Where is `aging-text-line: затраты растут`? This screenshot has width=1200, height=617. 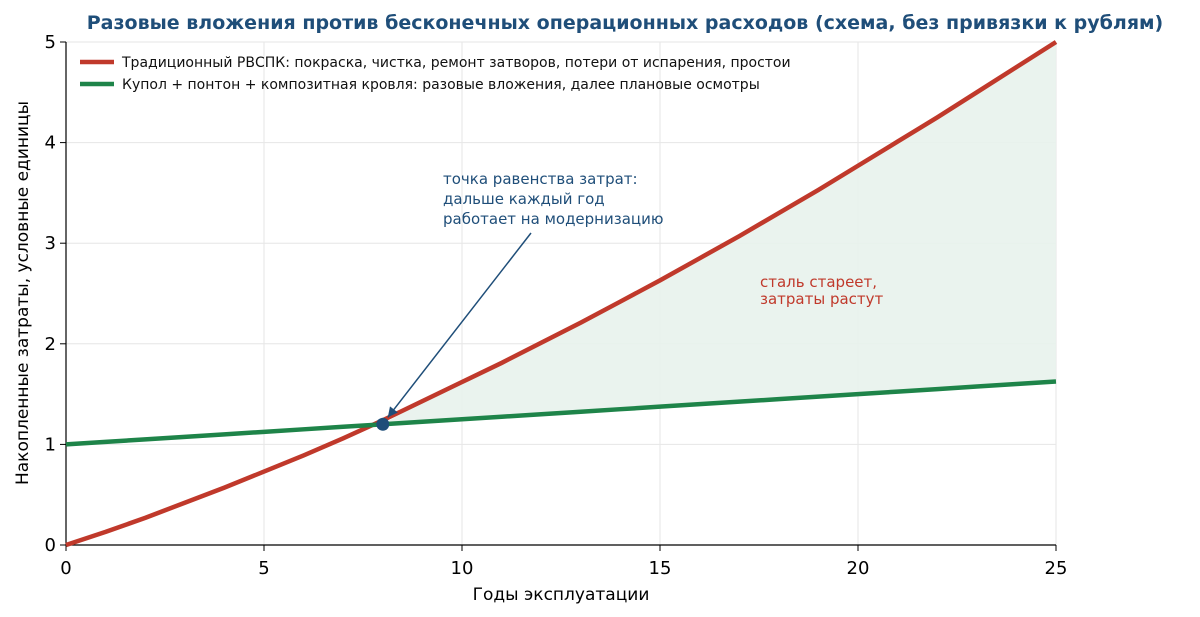
aging-text-line: затраты растут is located at coordinates (822, 299).